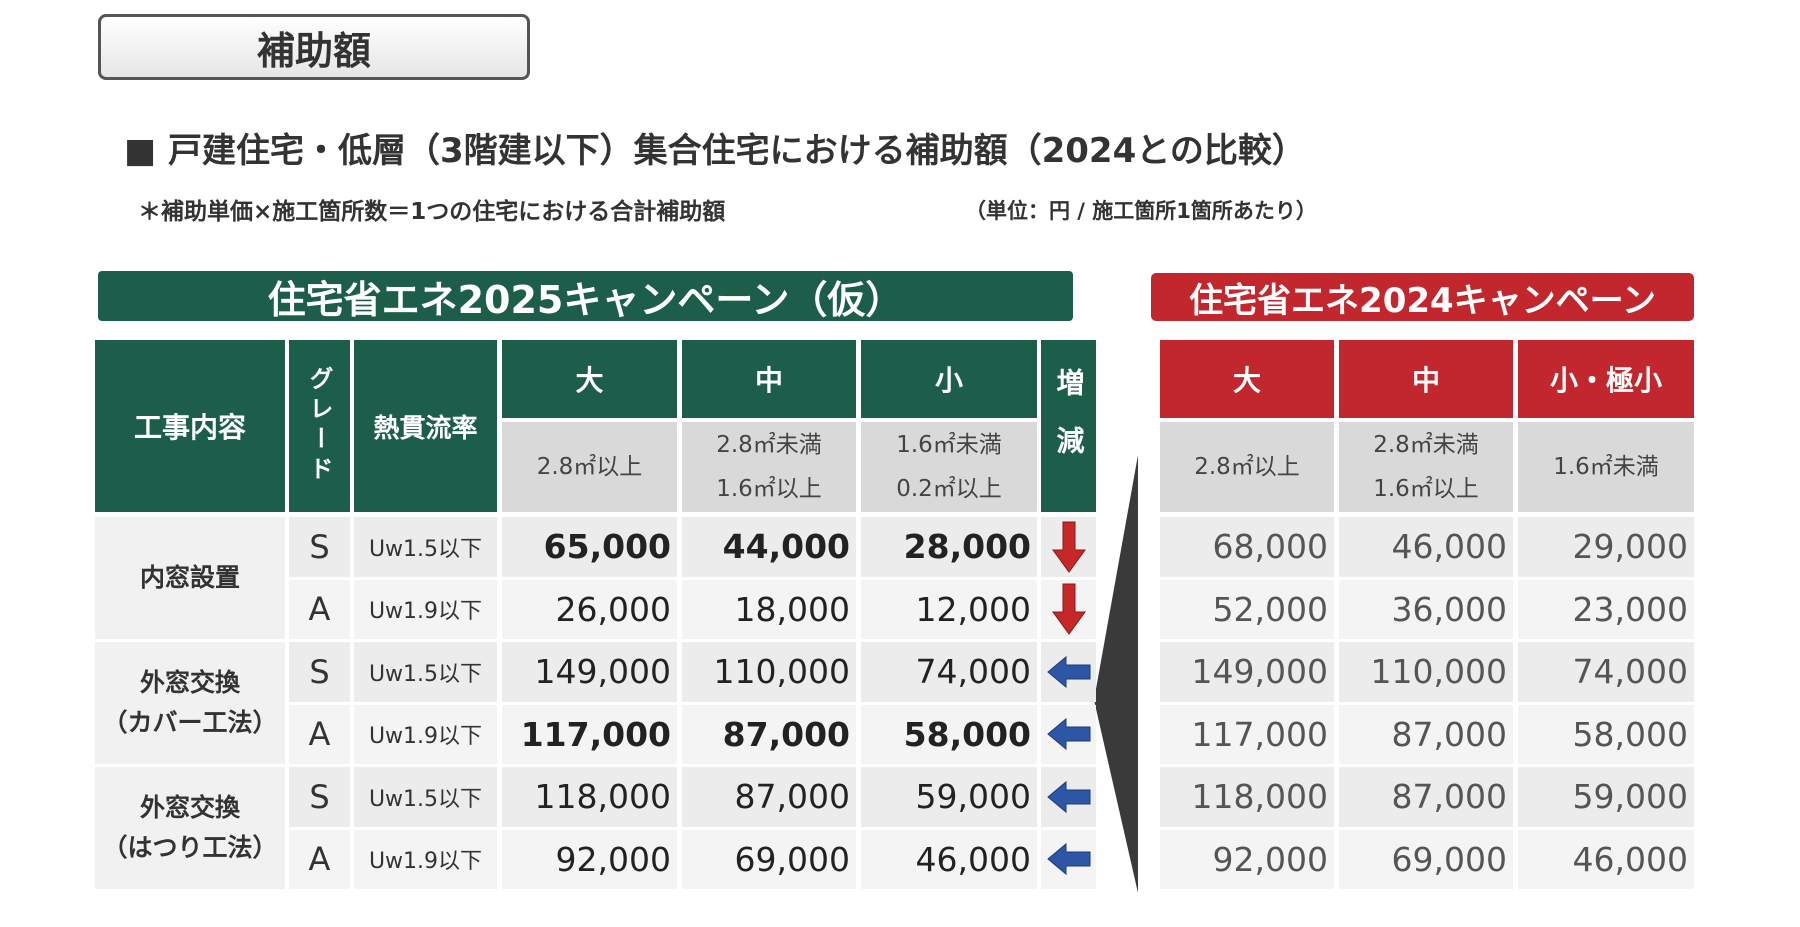  Describe the element at coordinates (319, 426) in the screenshot. I see `header-cell: グレード` at that location.